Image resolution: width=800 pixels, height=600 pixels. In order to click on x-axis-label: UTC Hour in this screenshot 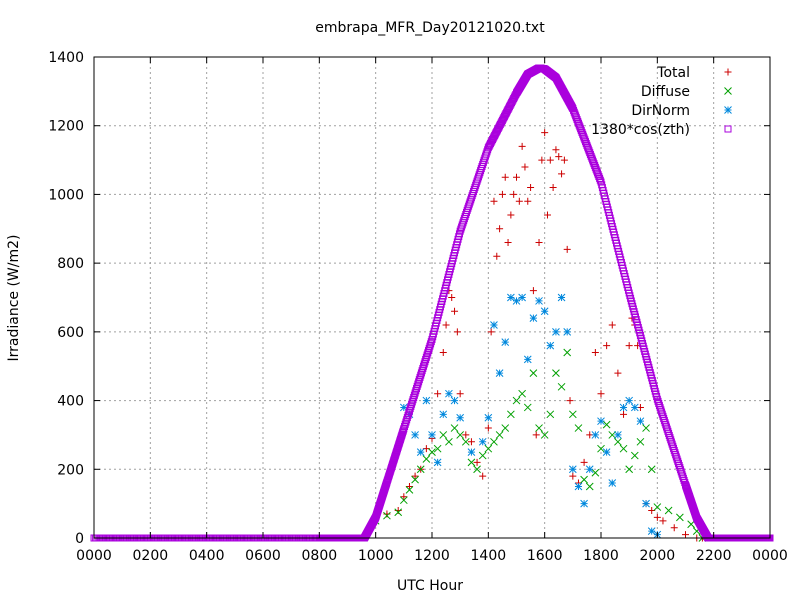, I will do `click(430, 586)`.